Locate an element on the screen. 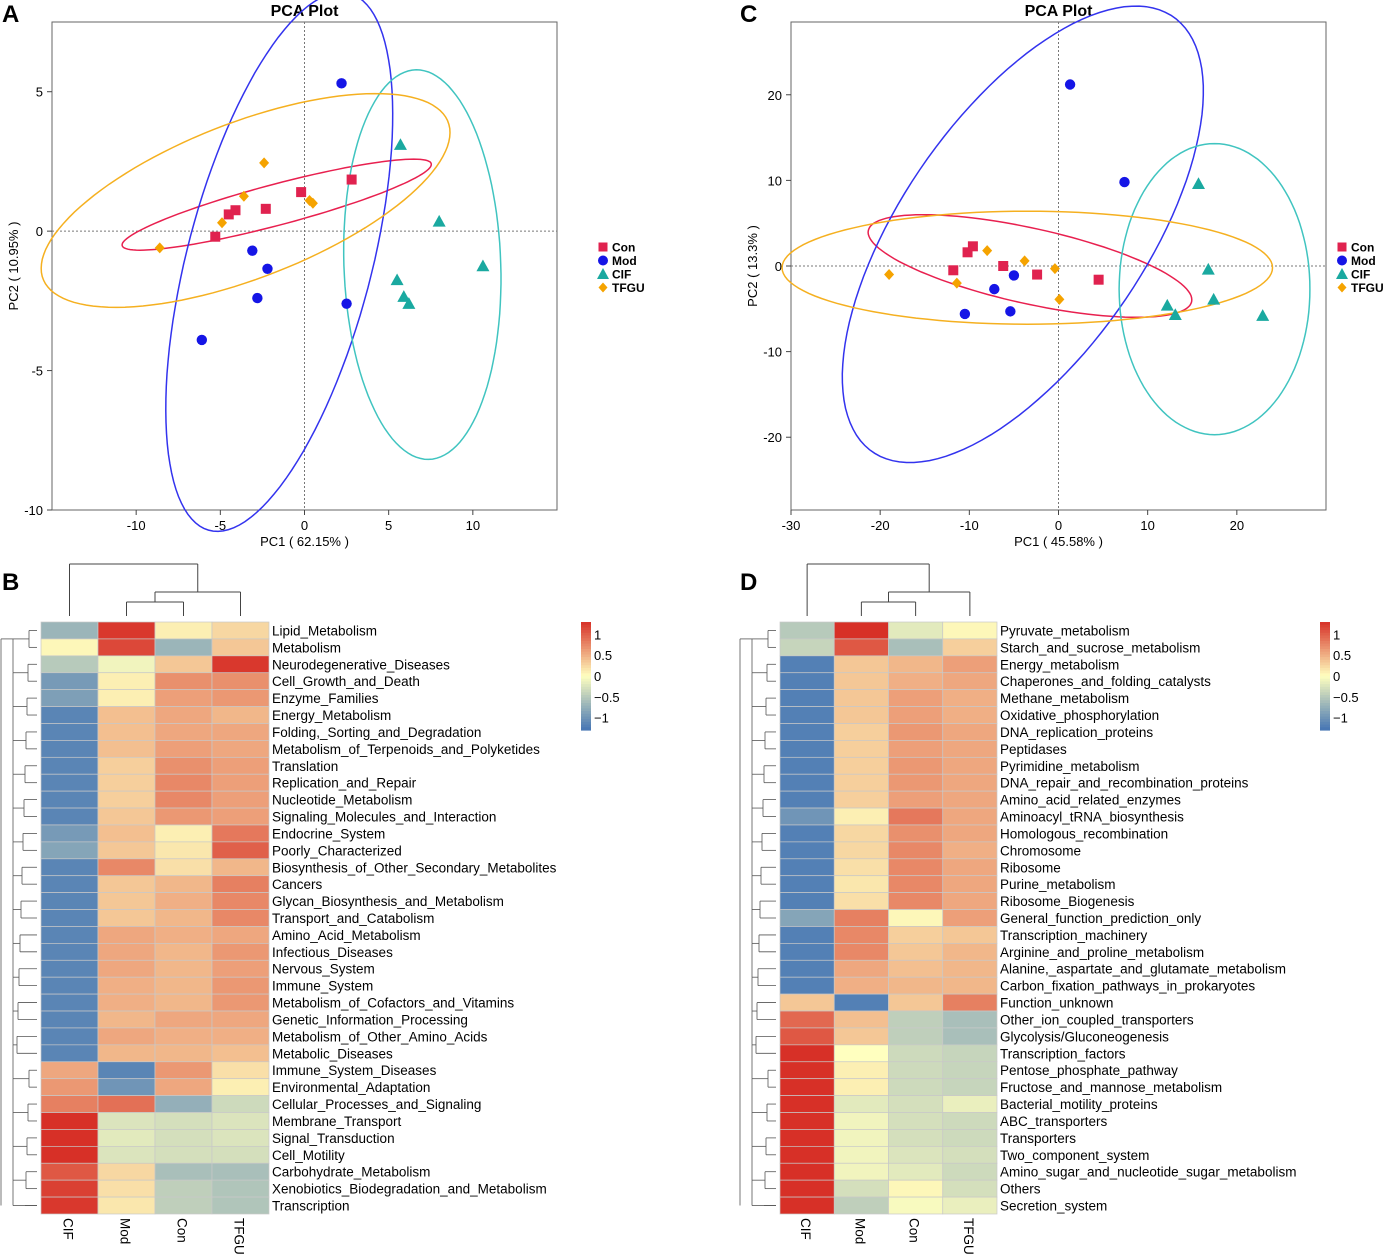  pca-a-ellipse-mod is located at coordinates (279, 266).